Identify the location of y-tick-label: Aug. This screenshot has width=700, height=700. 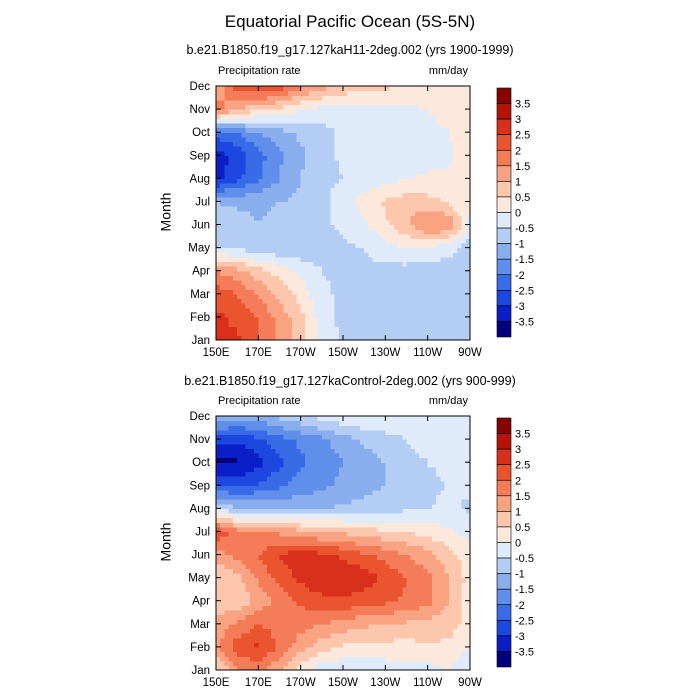
(200, 179).